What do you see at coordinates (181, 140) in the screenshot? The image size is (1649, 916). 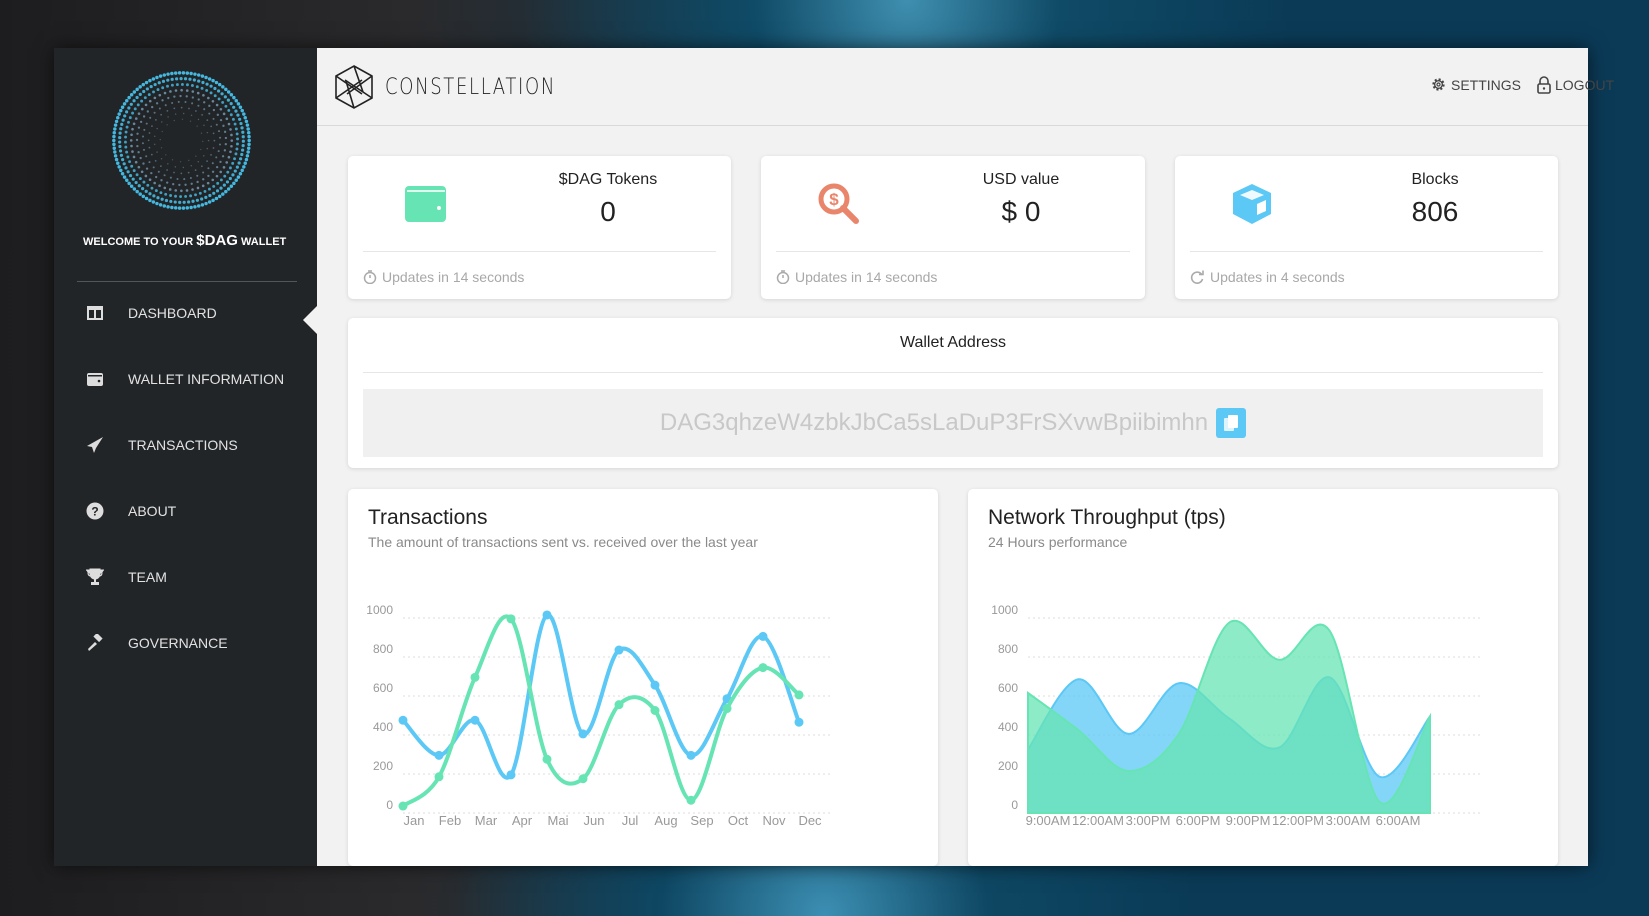 I see `constellation-dots-logo` at bounding box center [181, 140].